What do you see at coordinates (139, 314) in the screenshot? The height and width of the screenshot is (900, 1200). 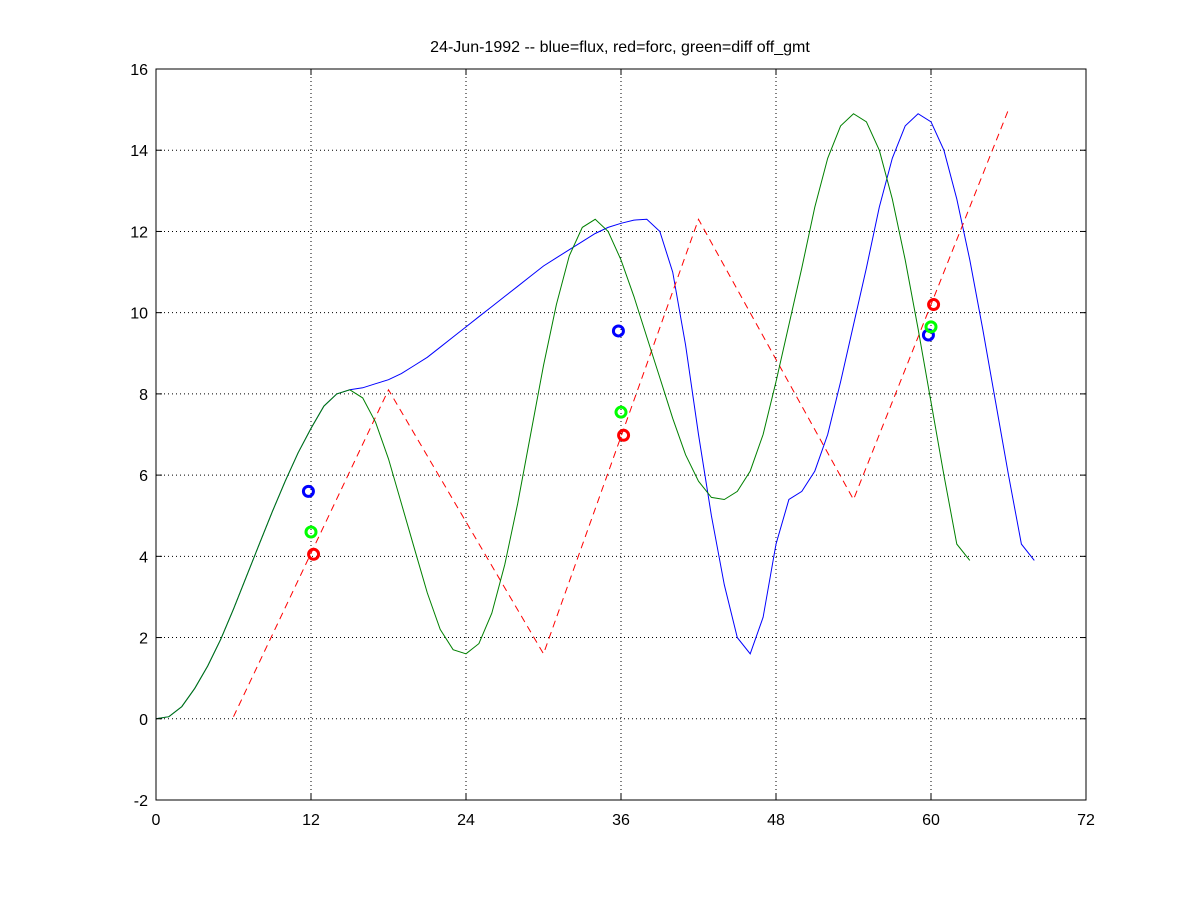 I see `y-tick-label: 10` at bounding box center [139, 314].